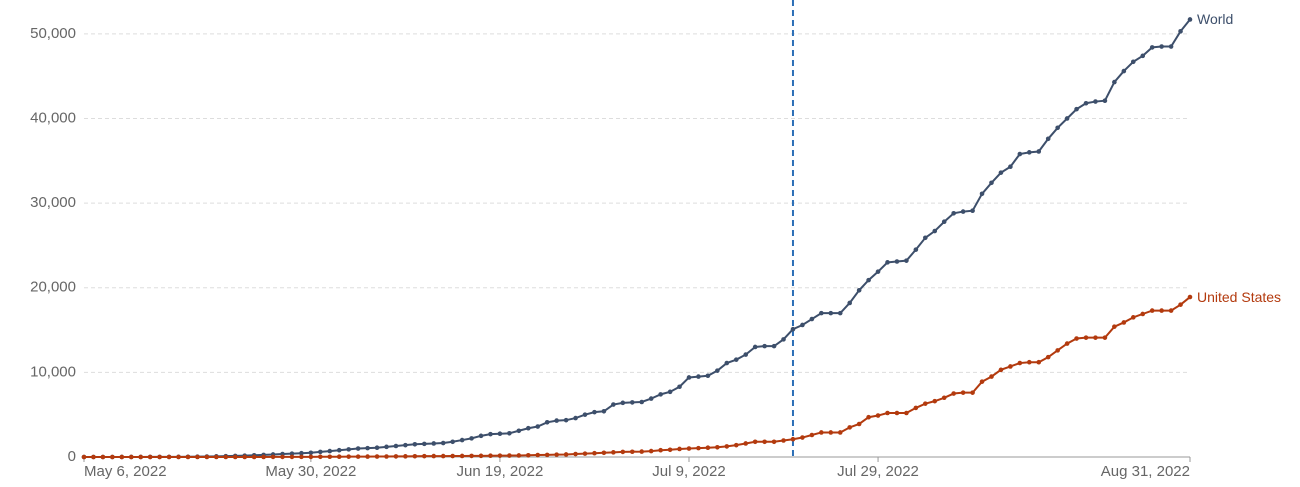 The height and width of the screenshot is (487, 1300). I want to click on x-tick-label: Jul 9, 2022, so click(688, 471).